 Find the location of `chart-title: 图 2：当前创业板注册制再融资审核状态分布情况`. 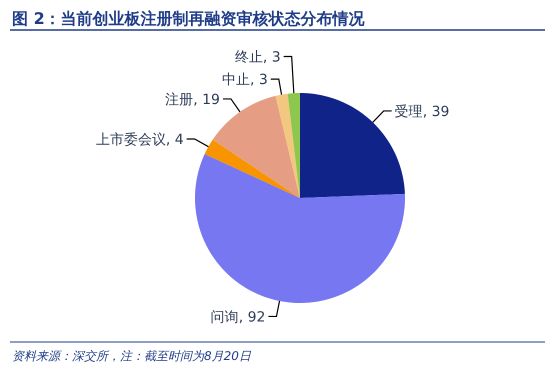

chart-title: 图 2：当前创业板注册制再融资审核状态分布情况 is located at coordinates (189, 18).